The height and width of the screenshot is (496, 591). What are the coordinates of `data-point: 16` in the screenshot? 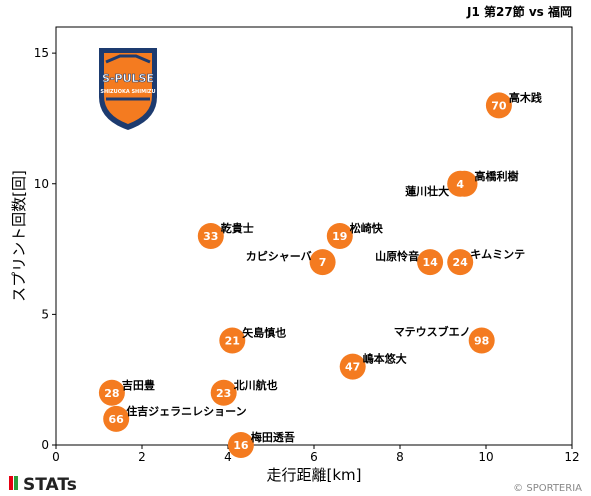 It's located at (240, 445).